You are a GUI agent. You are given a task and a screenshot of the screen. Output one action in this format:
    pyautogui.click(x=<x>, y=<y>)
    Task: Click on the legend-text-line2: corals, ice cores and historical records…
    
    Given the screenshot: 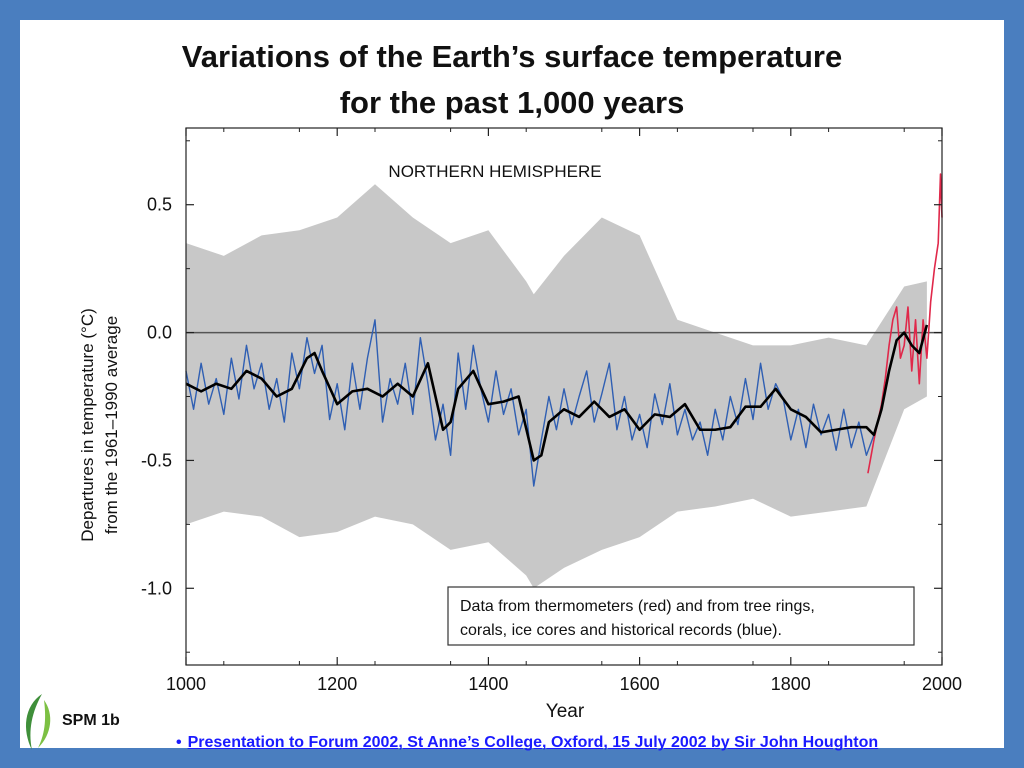 What is the action you would take?
    pyautogui.click(x=621, y=630)
    